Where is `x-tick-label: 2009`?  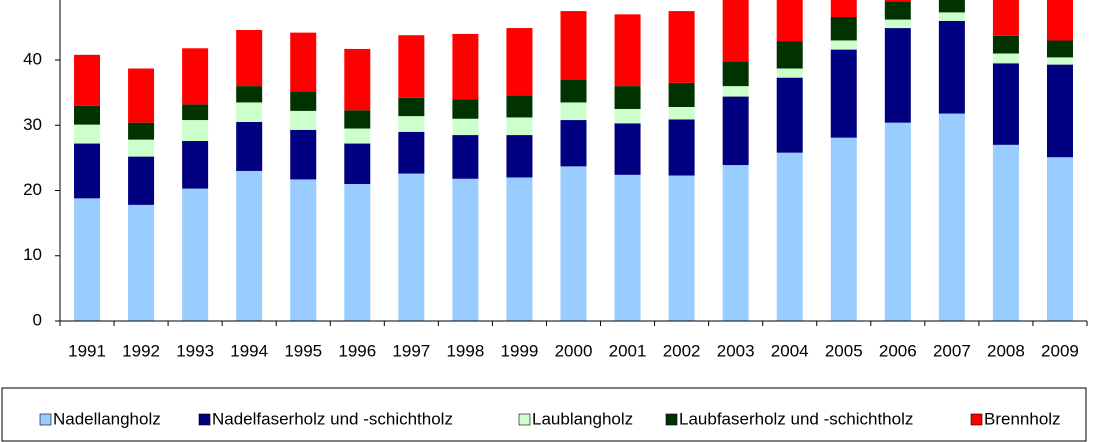 x-tick-label: 2009 is located at coordinates (1060, 350).